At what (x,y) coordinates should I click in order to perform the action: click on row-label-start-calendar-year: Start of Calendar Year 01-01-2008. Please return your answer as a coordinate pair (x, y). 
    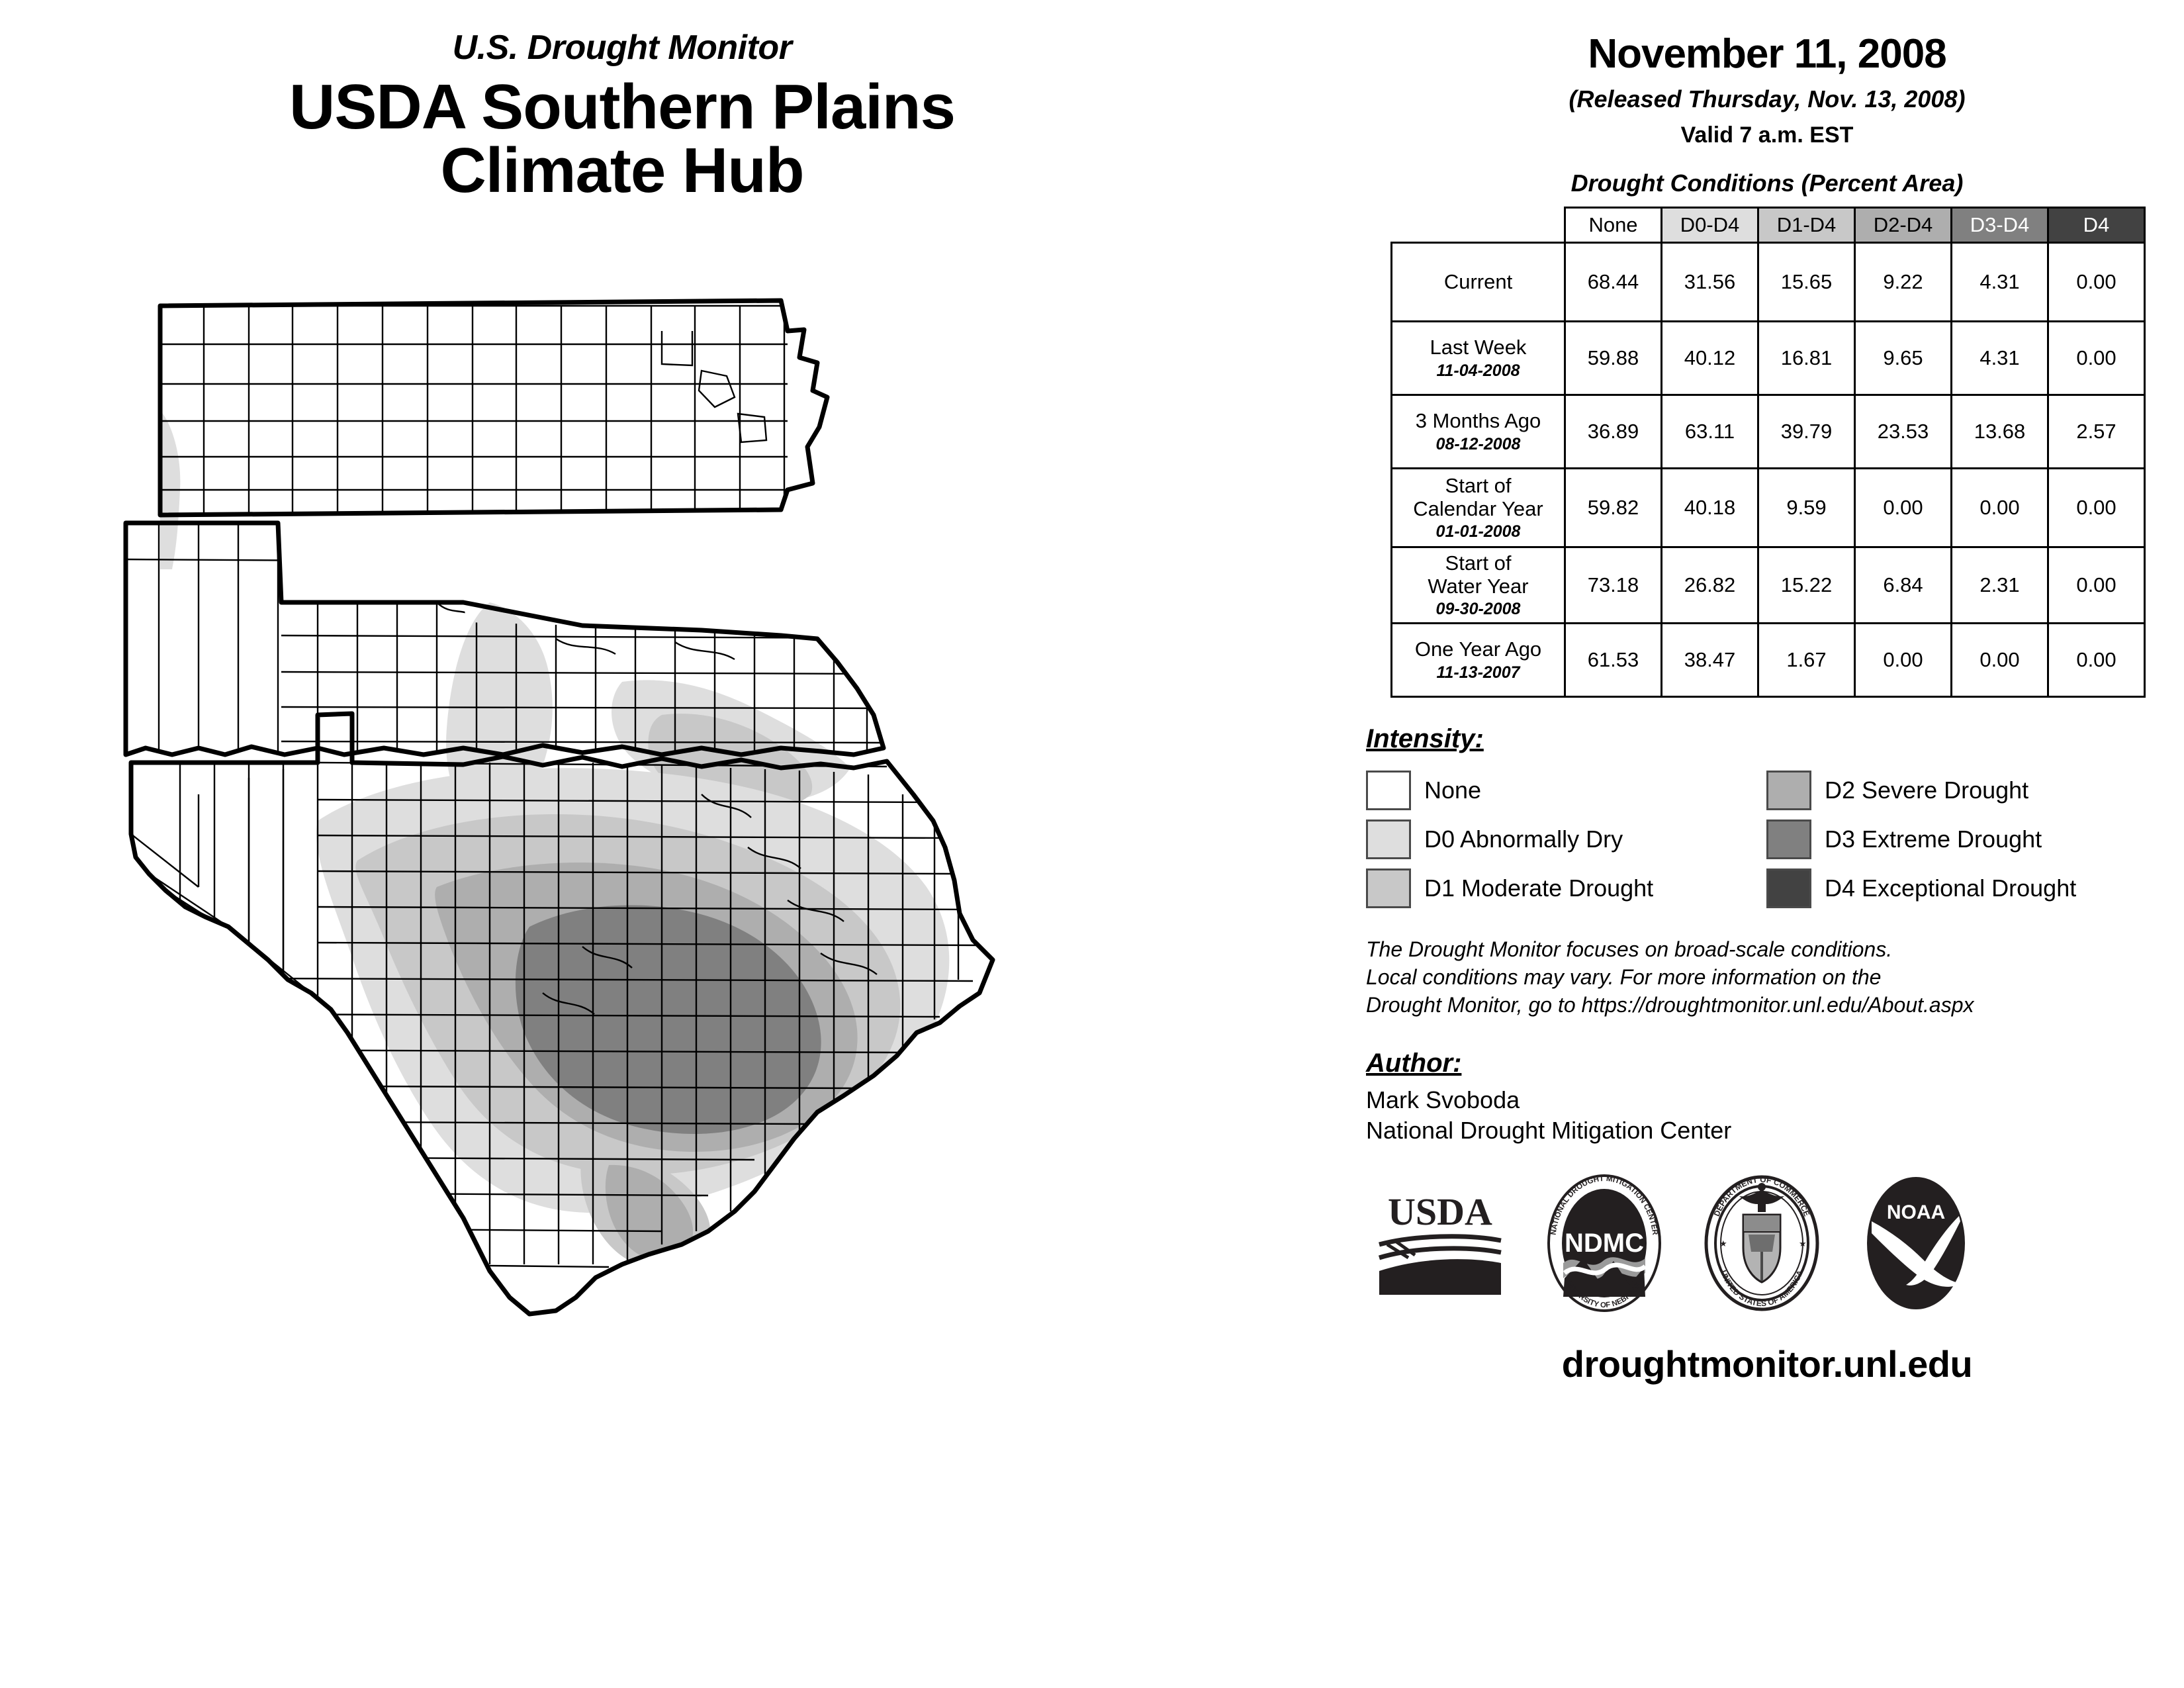
    Looking at the image, I should click on (1478, 507).